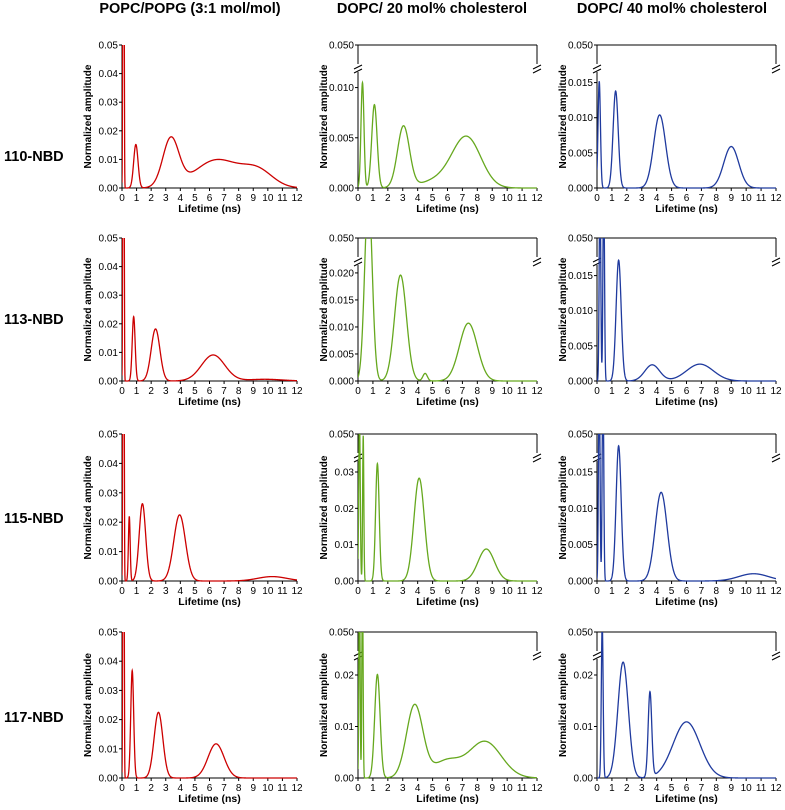  What do you see at coordinates (341, 273) in the screenshot?
I see `y-tick-label: 0.020` at bounding box center [341, 273].